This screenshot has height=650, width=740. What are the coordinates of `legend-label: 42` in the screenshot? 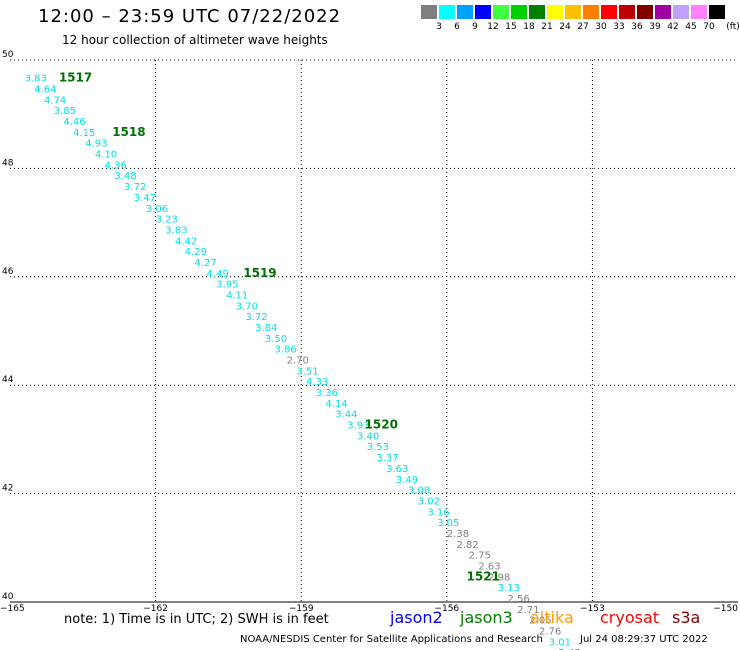 It's located at (673, 27).